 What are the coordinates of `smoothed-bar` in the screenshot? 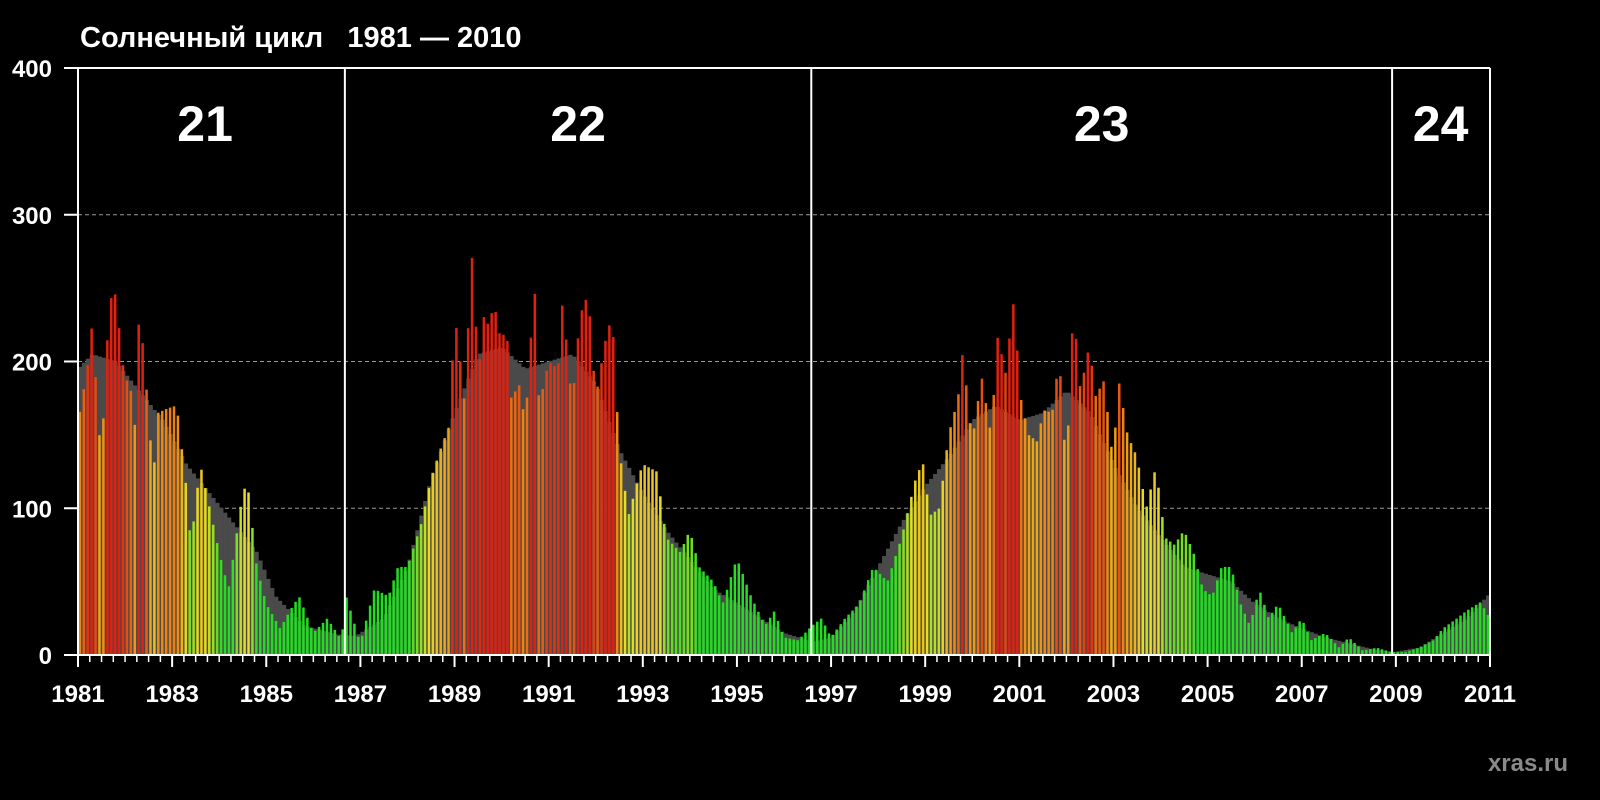 It's located at (229, 586).